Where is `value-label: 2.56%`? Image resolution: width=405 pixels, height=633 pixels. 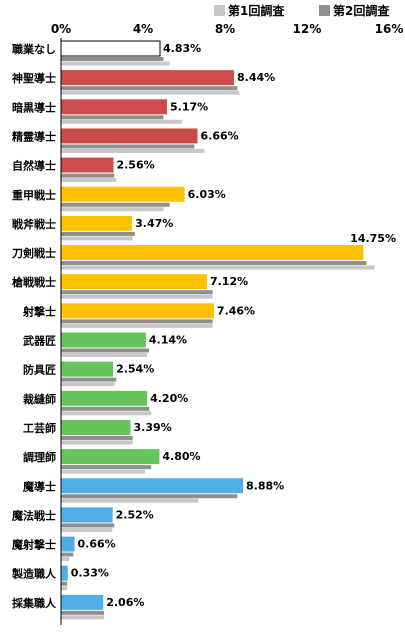 value-label: 2.56% is located at coordinates (135, 165).